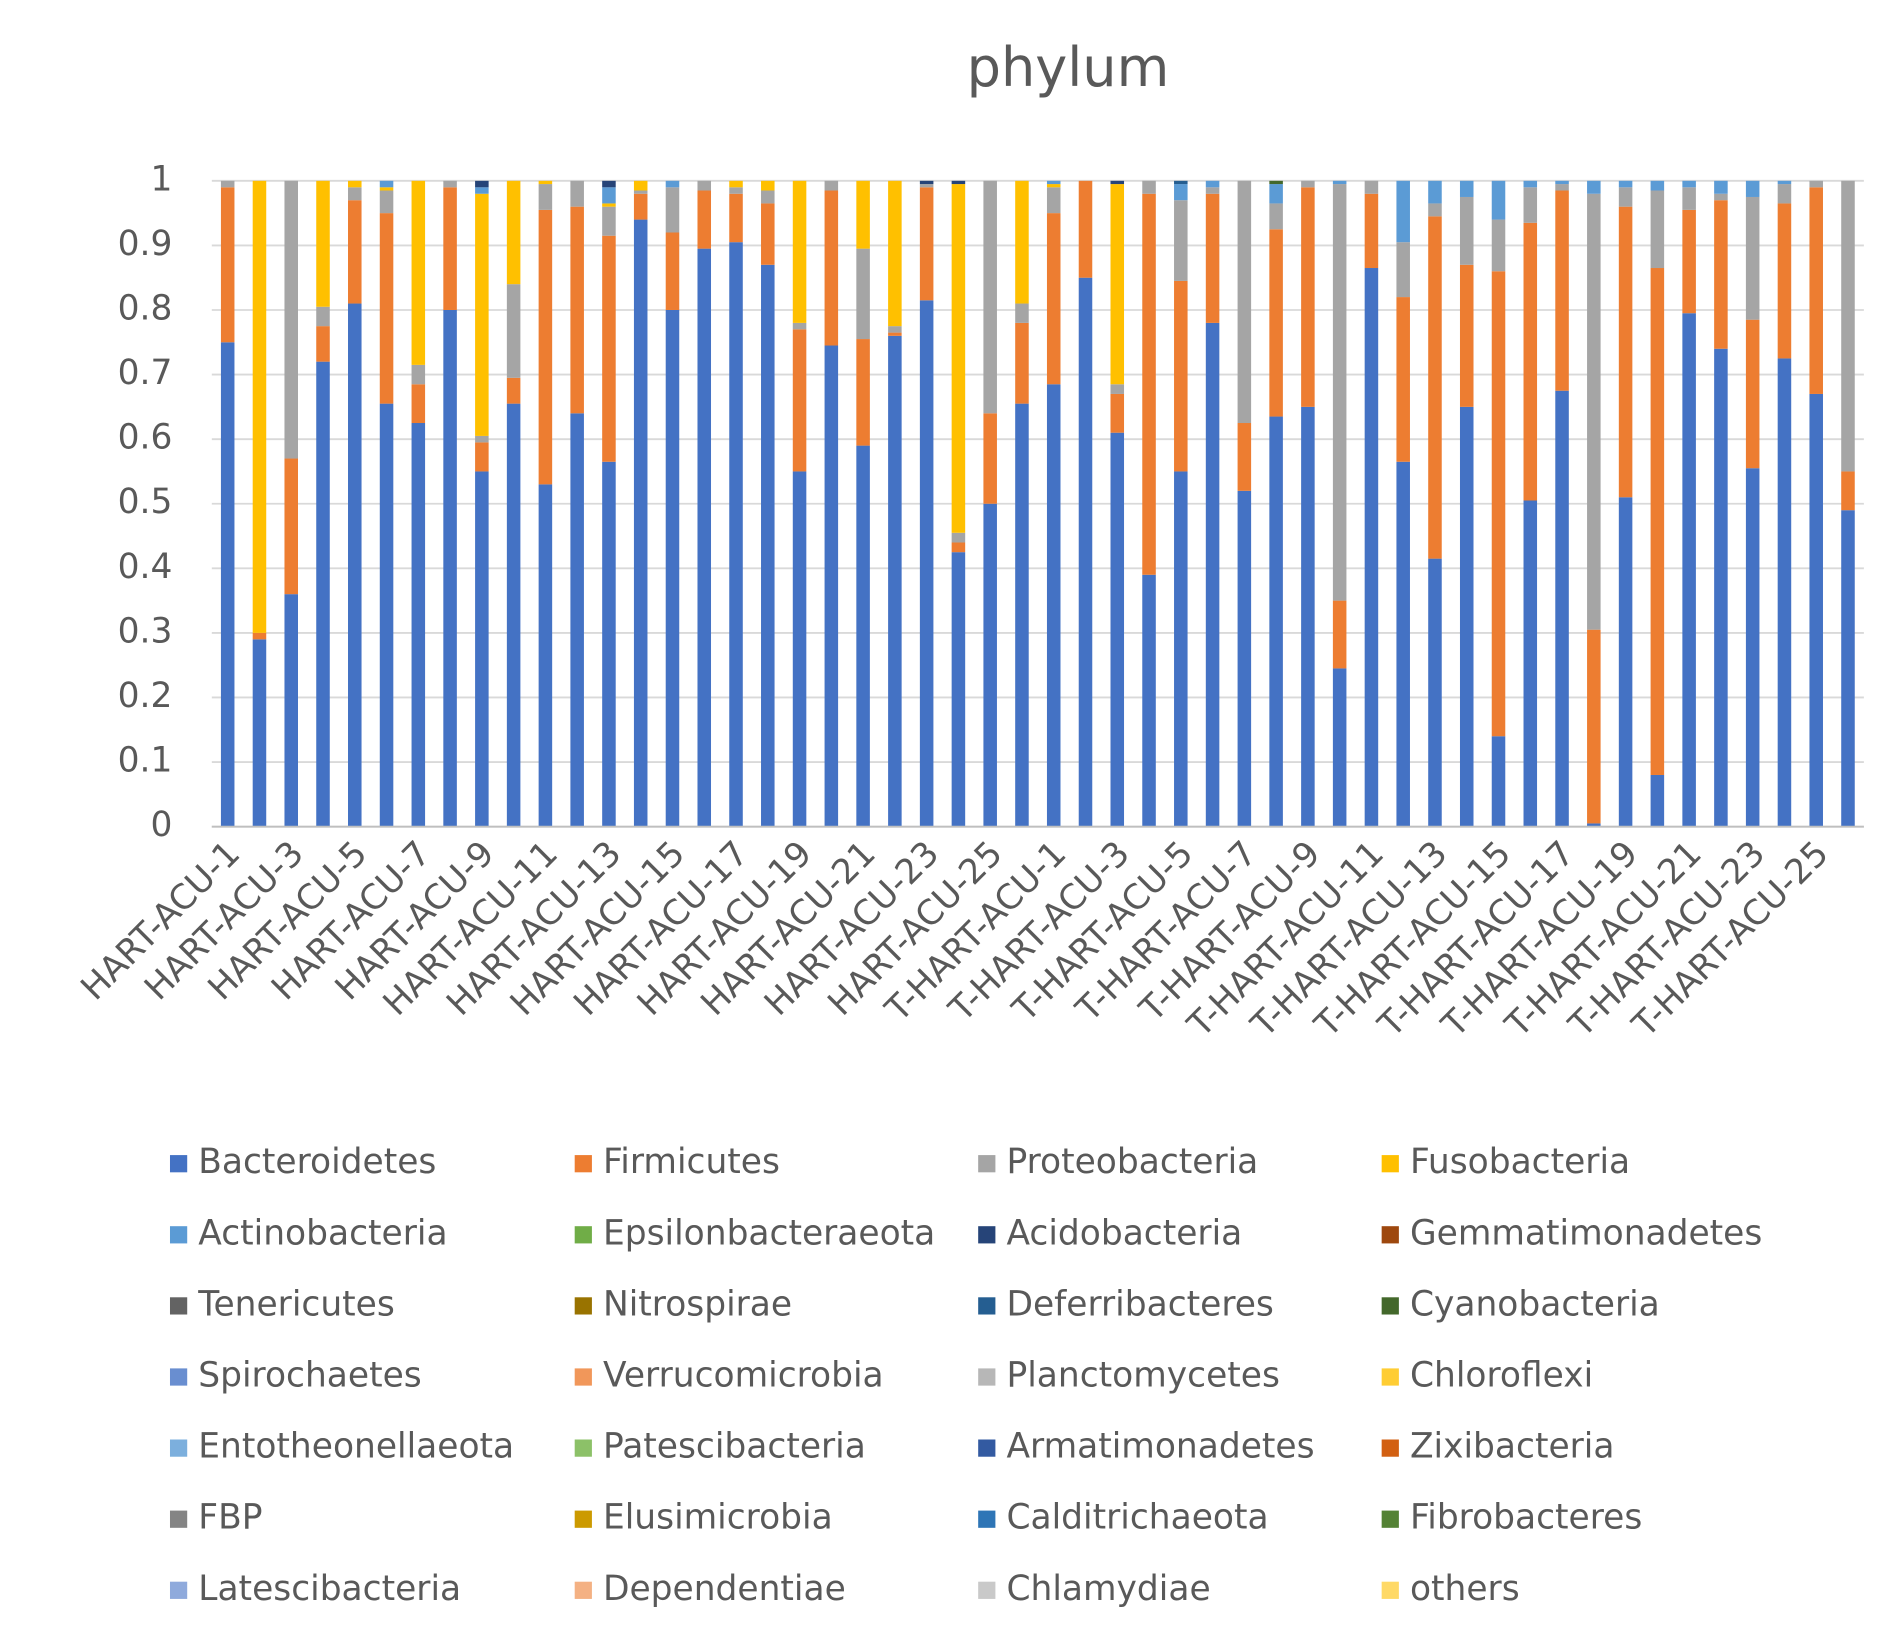  Describe the element at coordinates (1160, 1447) in the screenshot. I see `legend-label: Armatimonadetes` at that location.